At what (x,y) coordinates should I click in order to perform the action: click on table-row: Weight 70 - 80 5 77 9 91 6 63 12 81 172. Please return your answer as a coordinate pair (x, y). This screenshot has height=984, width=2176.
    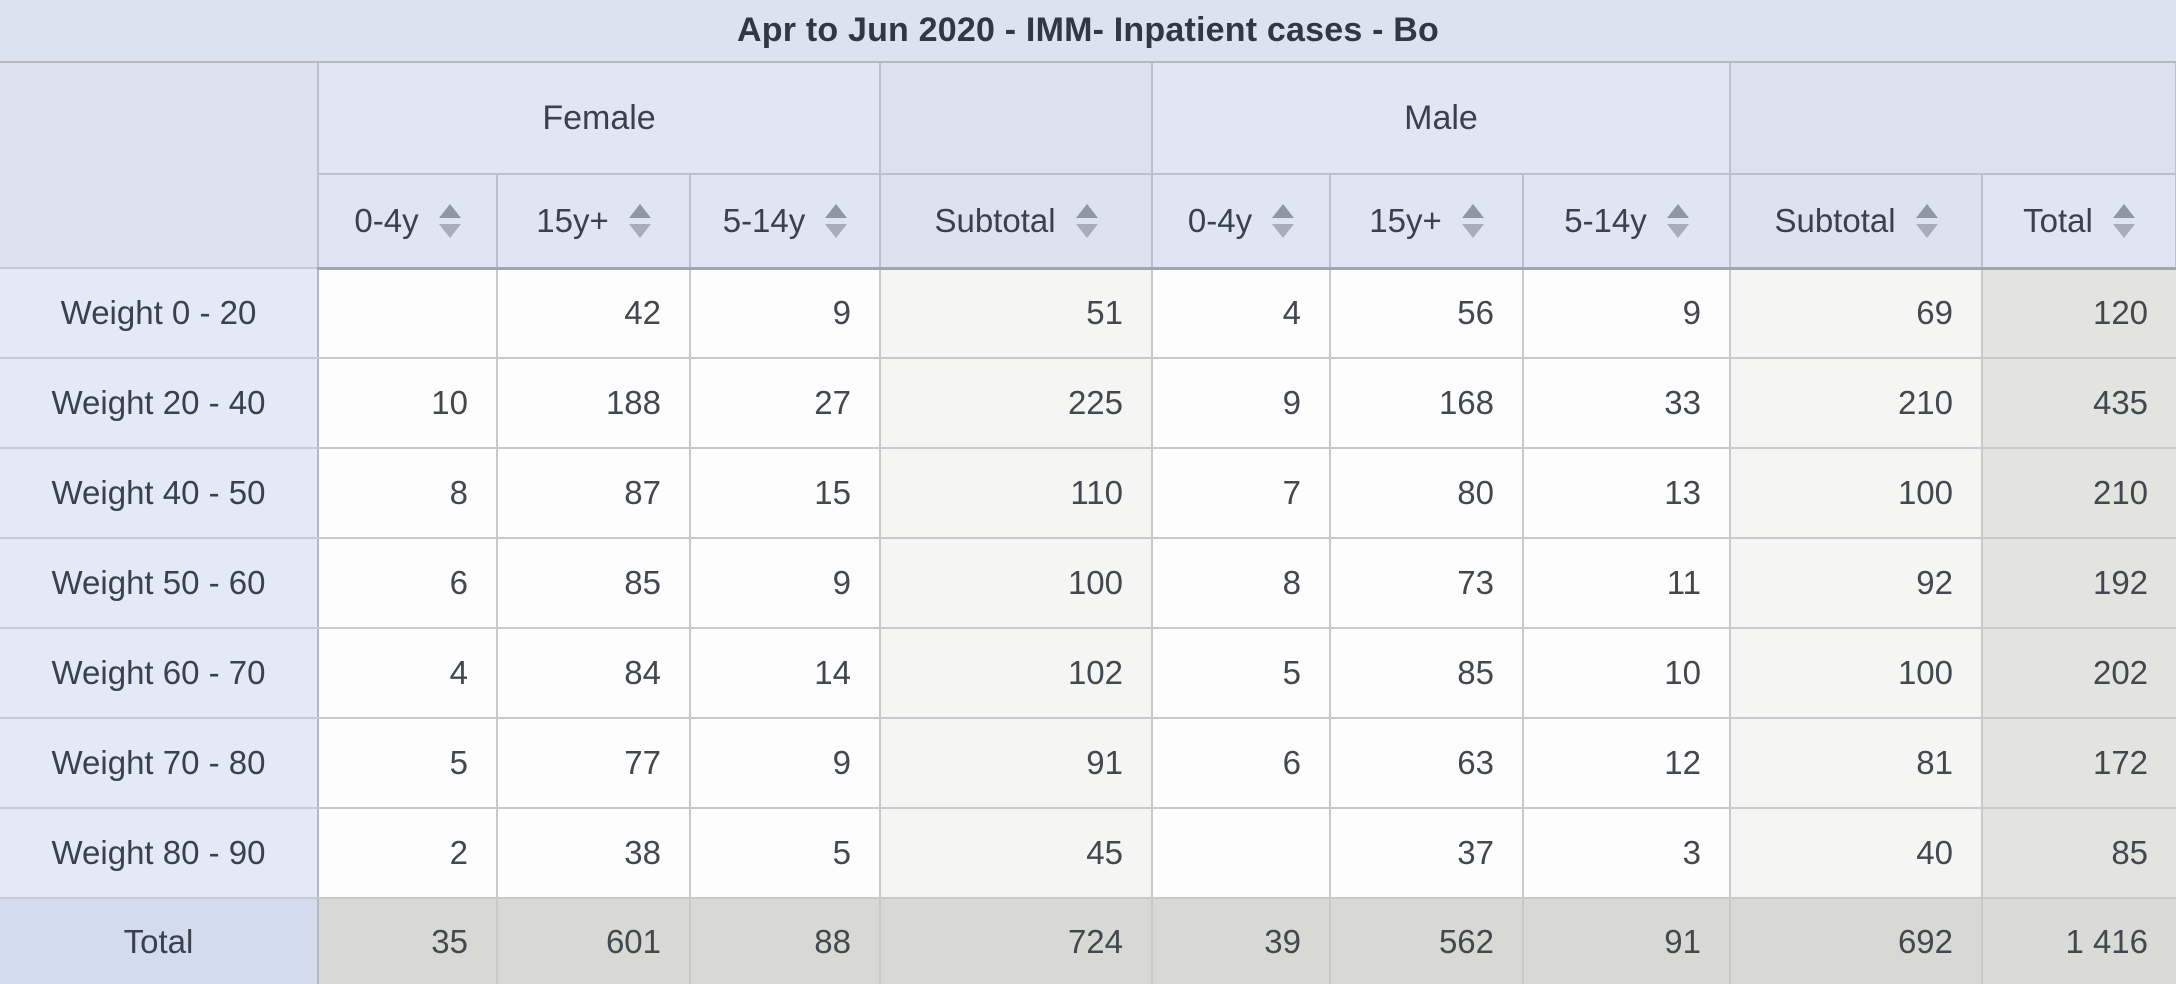
    Looking at the image, I should click on (1088, 763).